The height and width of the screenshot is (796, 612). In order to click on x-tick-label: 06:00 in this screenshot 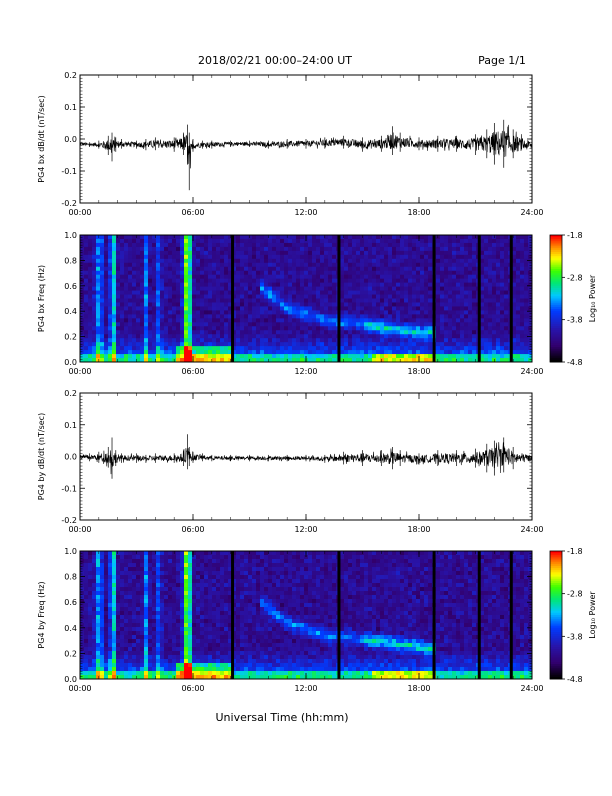, I will do `click(192, 529)`.